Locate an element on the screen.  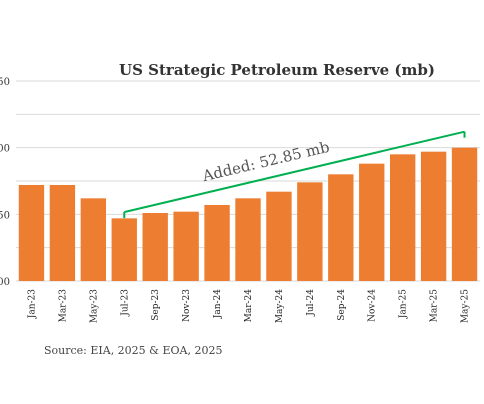
source-note: Source: EIA, 2025 & EOA, 2025 is located at coordinates (133, 350).